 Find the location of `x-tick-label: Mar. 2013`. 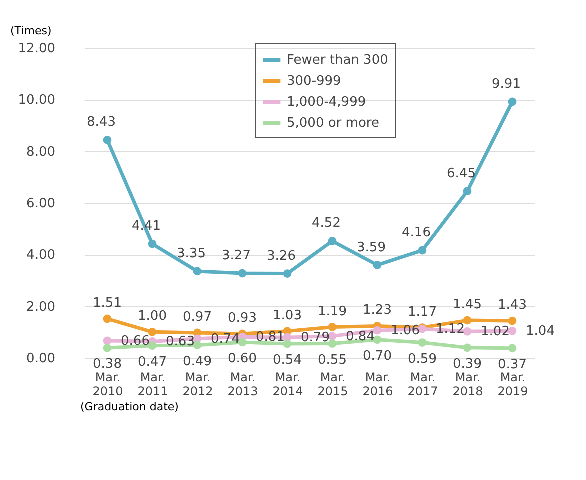

x-tick-label: Mar. 2013 is located at coordinates (243, 384).